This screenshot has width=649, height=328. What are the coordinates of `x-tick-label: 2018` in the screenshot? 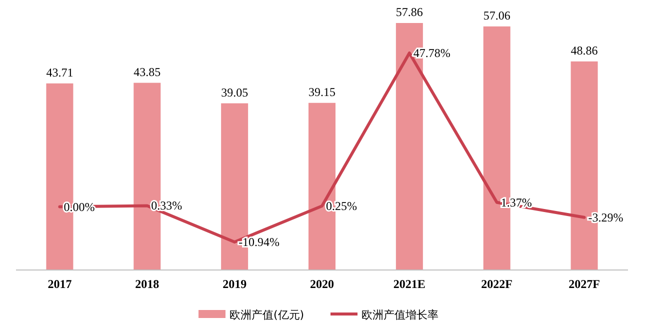 It's located at (147, 284).